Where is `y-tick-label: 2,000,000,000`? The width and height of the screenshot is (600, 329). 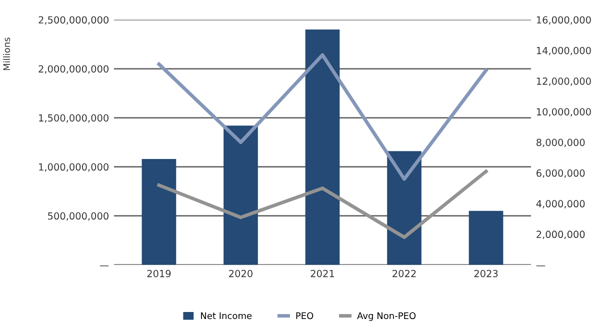 y-tick-label: 2,000,000,000 is located at coordinates (73, 69).